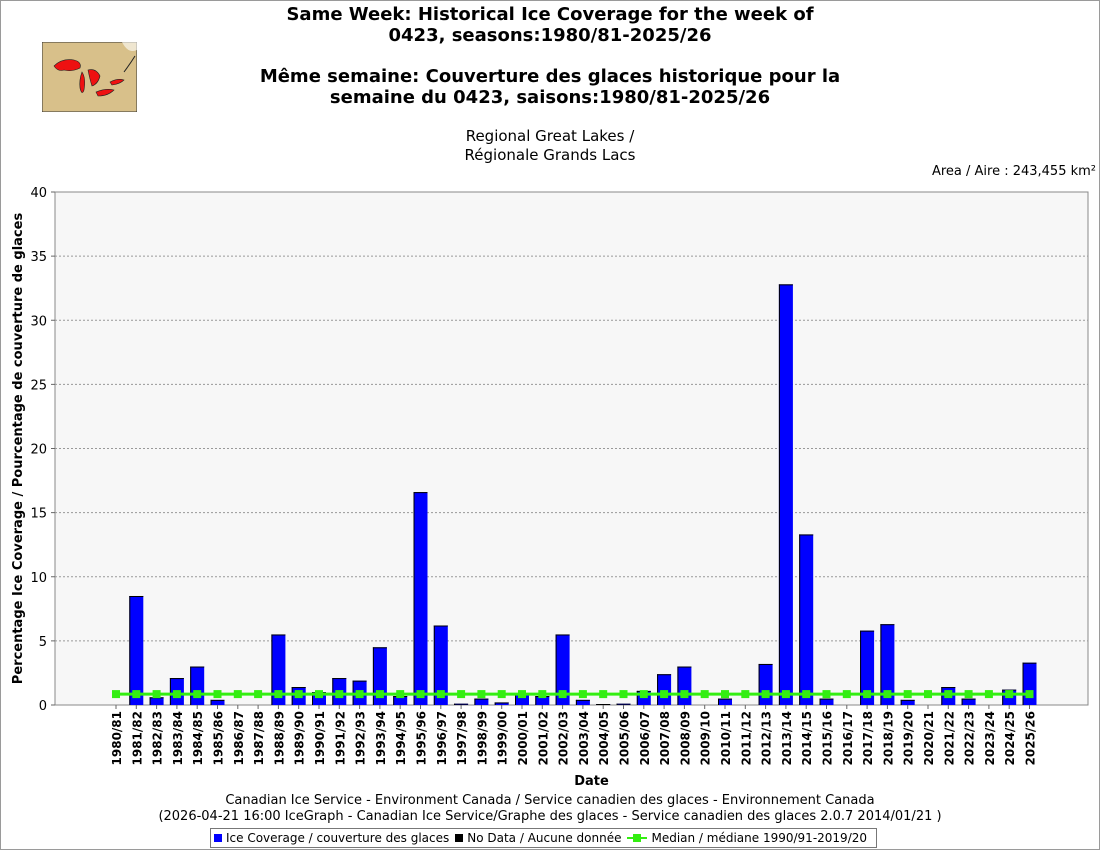  What do you see at coordinates (550, 155) in the screenshot?
I see `region-line-2: Régionale Grands Lacs` at bounding box center [550, 155].